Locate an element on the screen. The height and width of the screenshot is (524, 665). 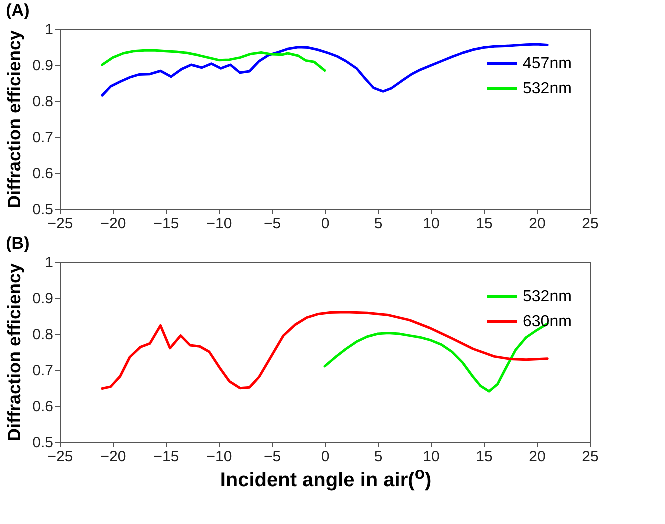
legend-label: 630nm is located at coordinates (547, 322).